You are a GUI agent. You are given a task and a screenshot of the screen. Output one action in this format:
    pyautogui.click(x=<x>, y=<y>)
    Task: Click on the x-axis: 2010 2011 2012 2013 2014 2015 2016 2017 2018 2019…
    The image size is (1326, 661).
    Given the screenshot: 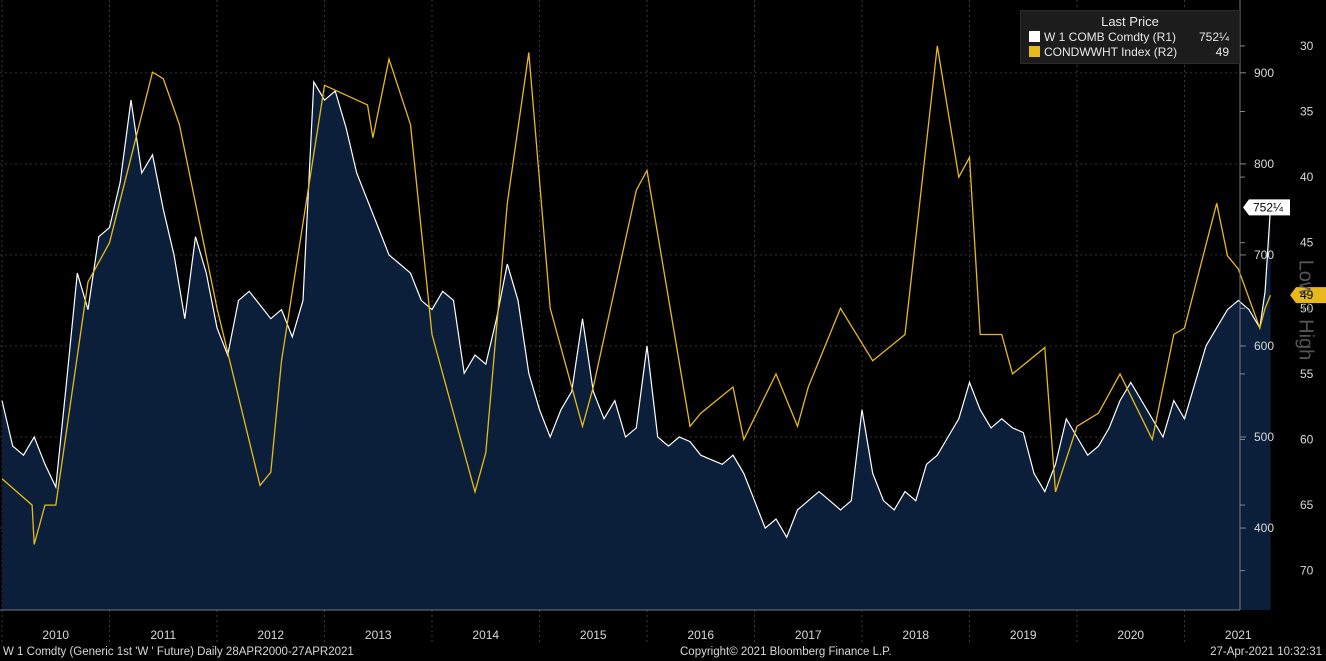 What is the action you would take?
    pyautogui.click(x=647, y=635)
    